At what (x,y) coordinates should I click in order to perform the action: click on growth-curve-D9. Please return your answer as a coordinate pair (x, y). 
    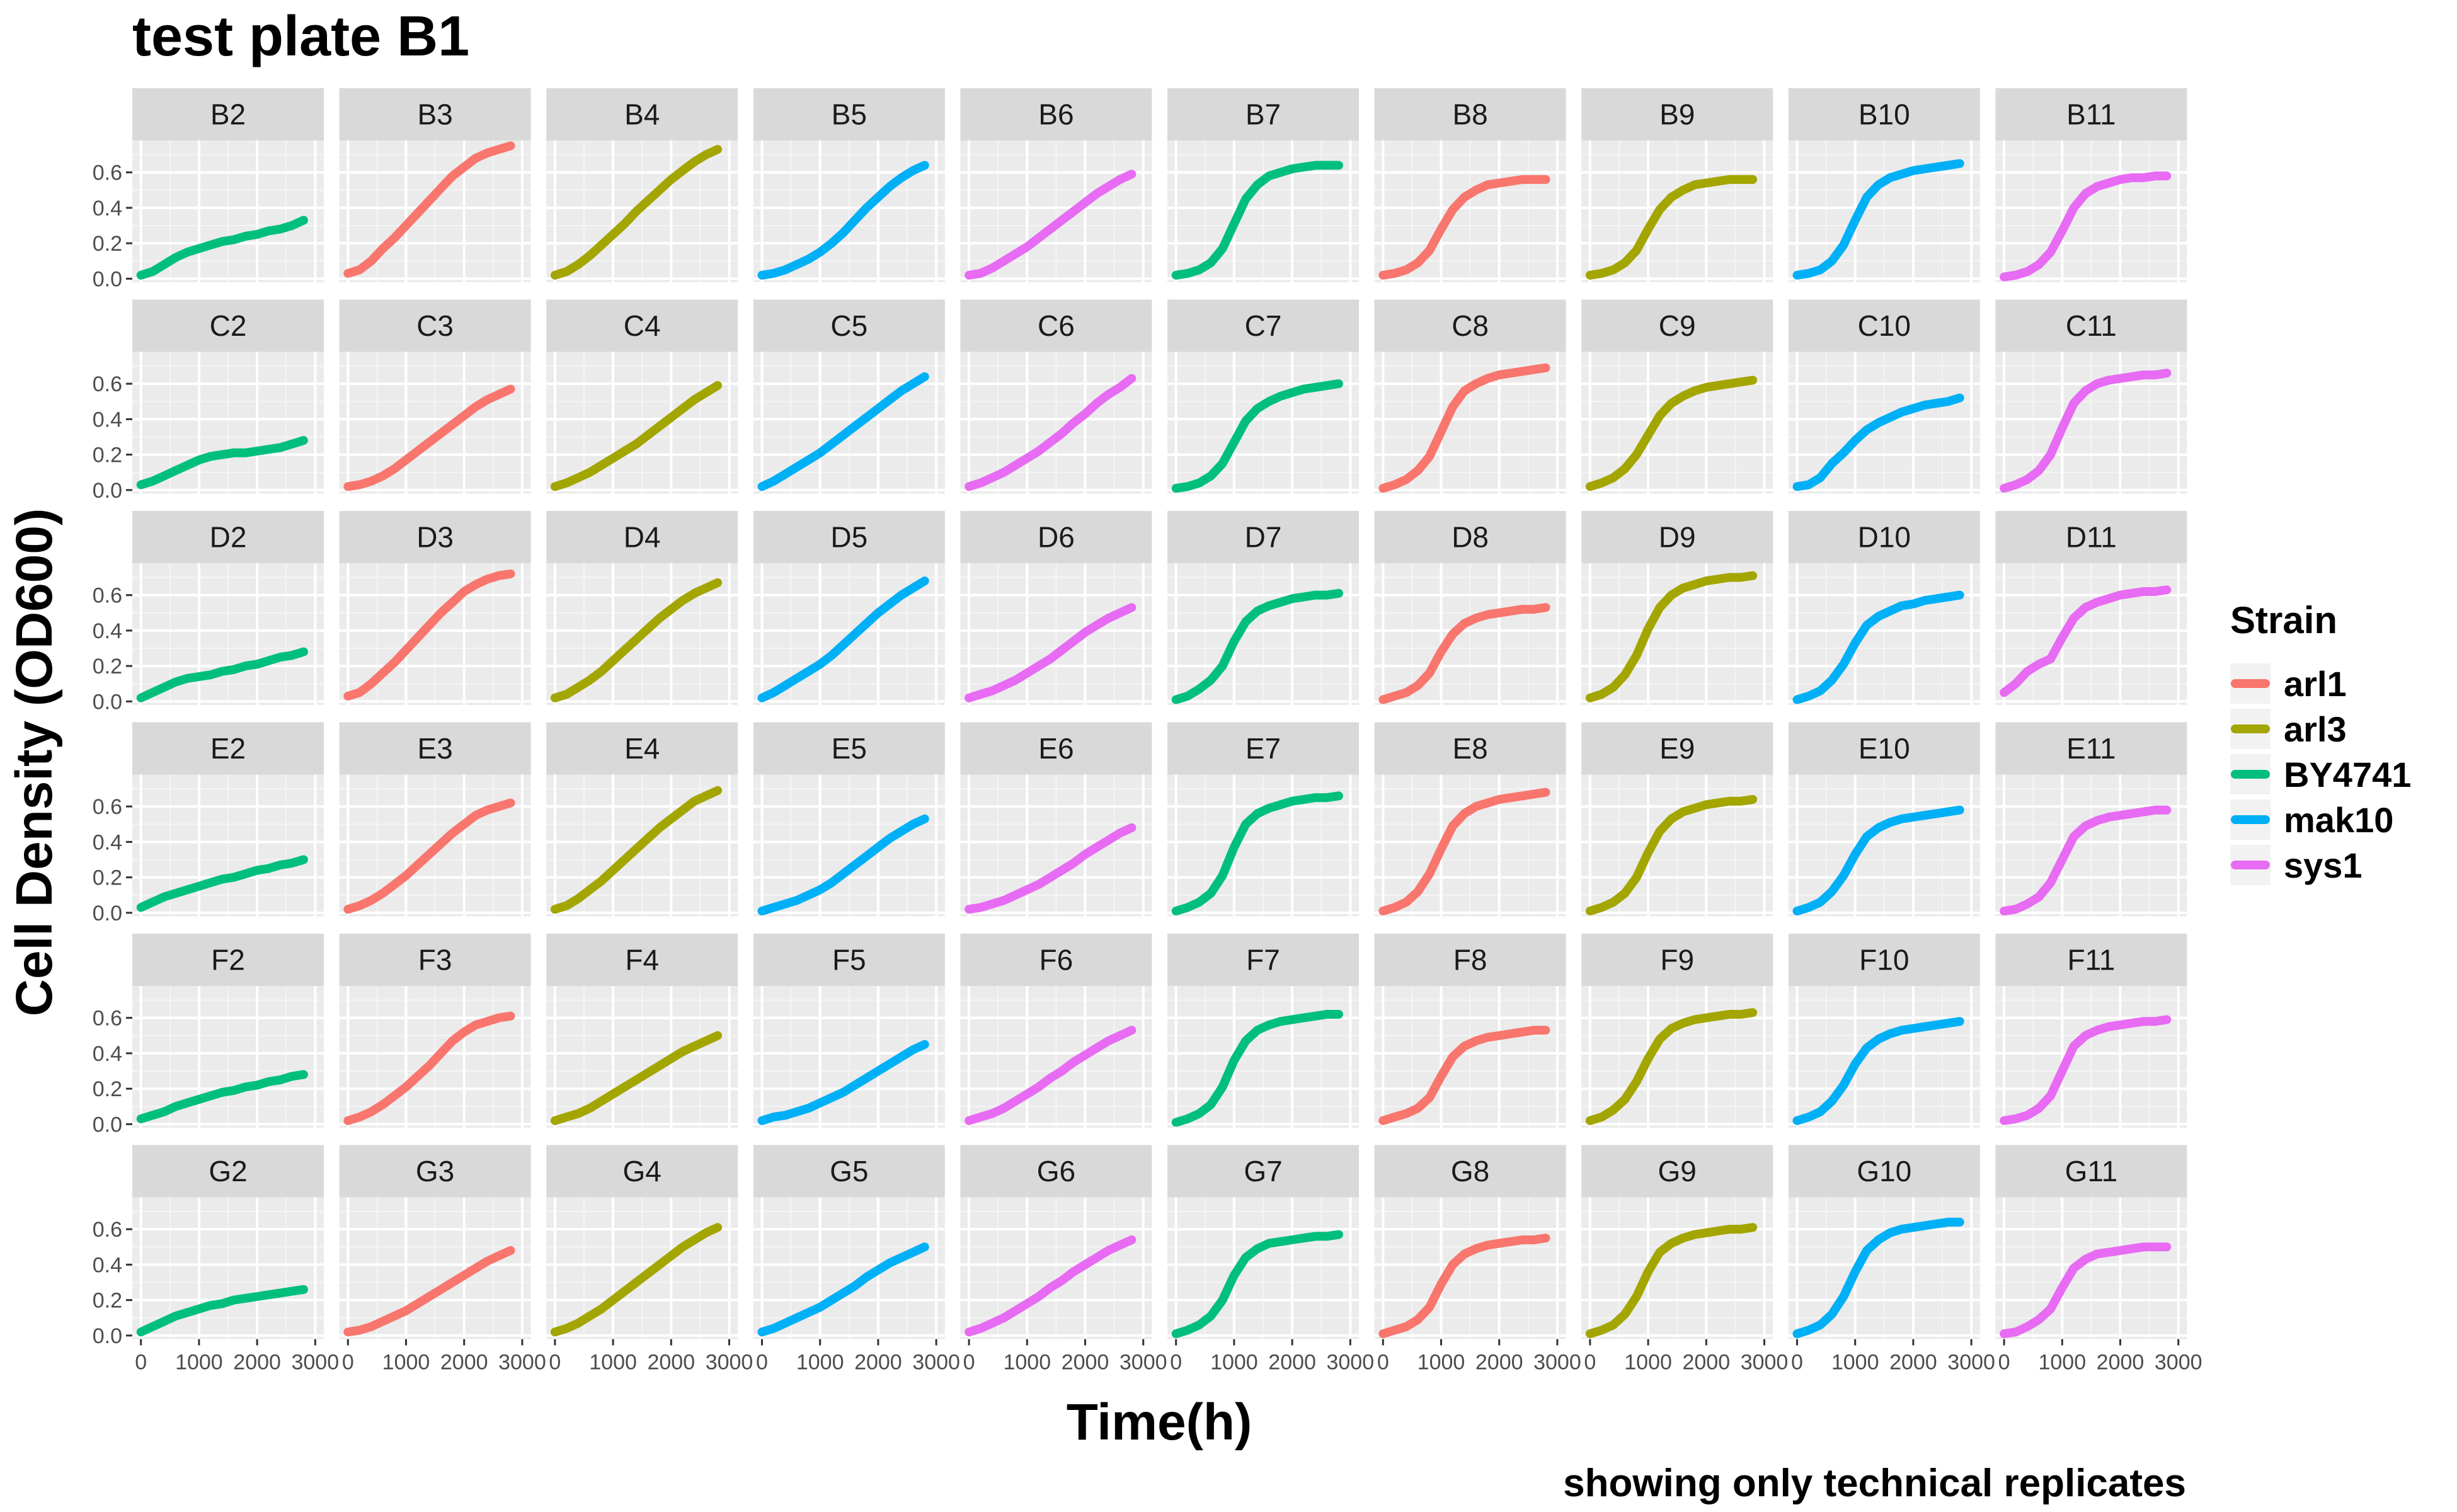
    Looking at the image, I should click on (1671, 636).